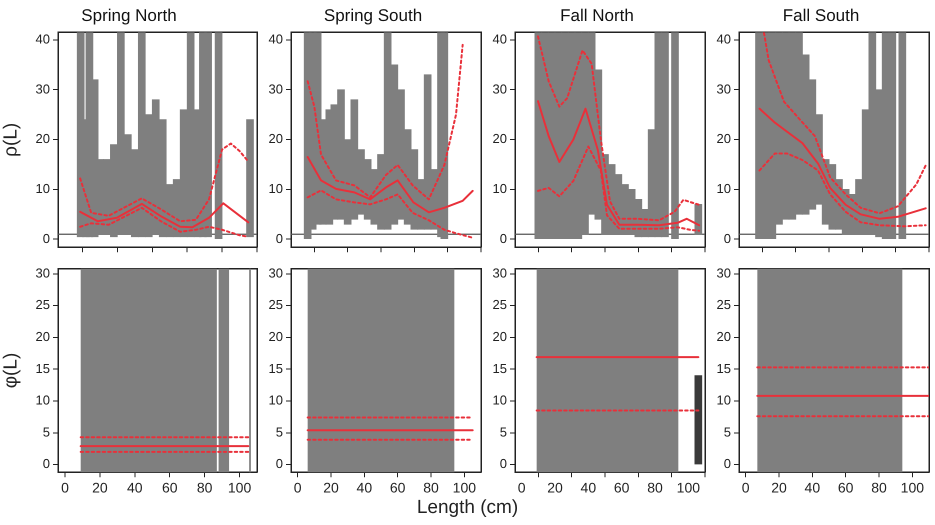 The height and width of the screenshot is (525, 935). I want to click on chart-title: Fall North, so click(597, 15).